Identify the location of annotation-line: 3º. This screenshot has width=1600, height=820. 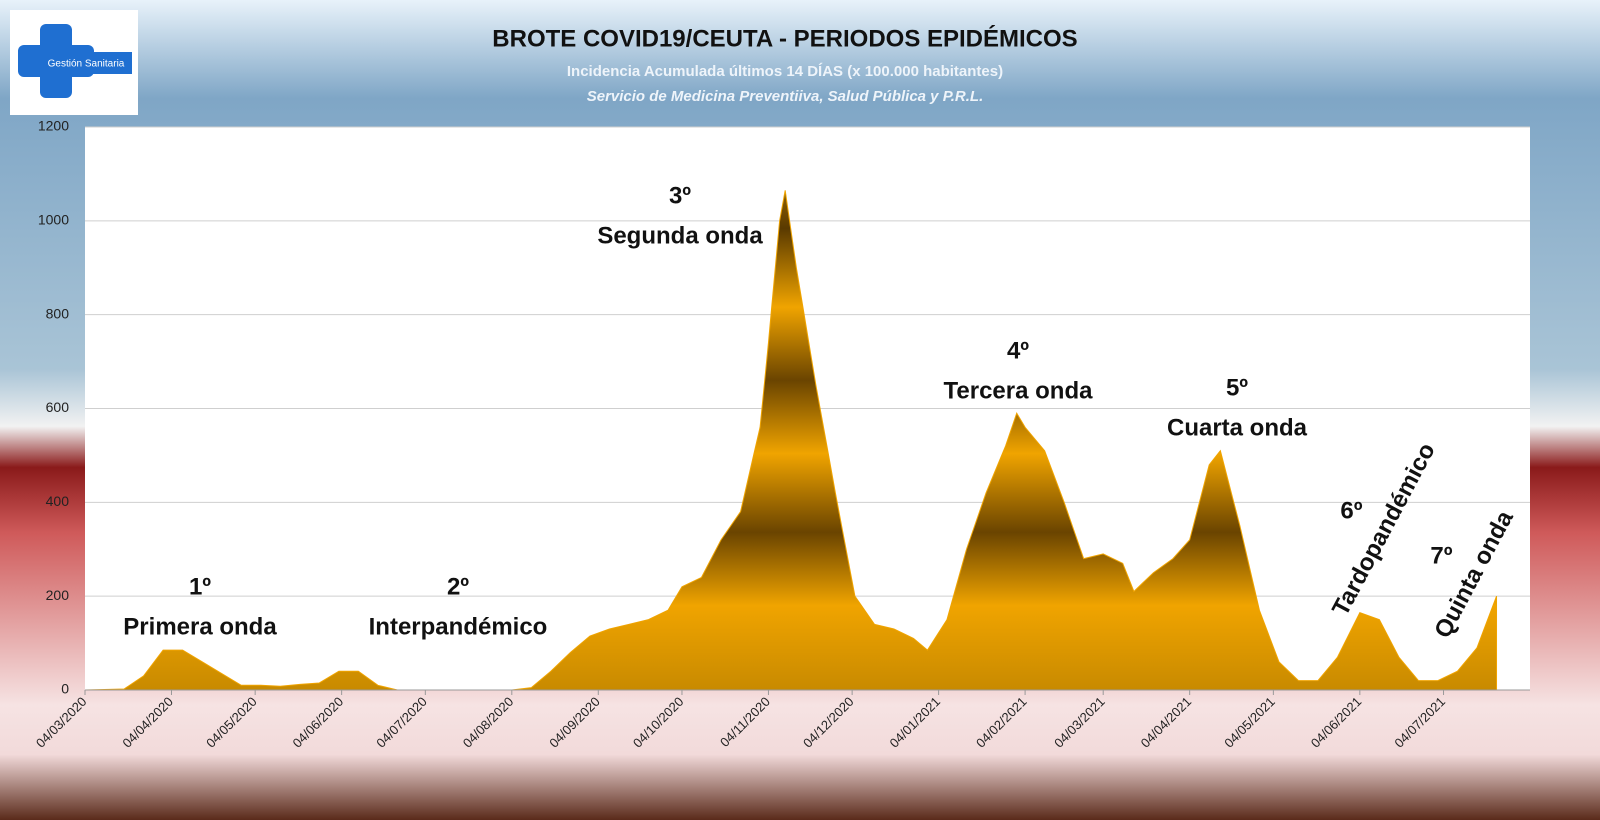
(680, 195).